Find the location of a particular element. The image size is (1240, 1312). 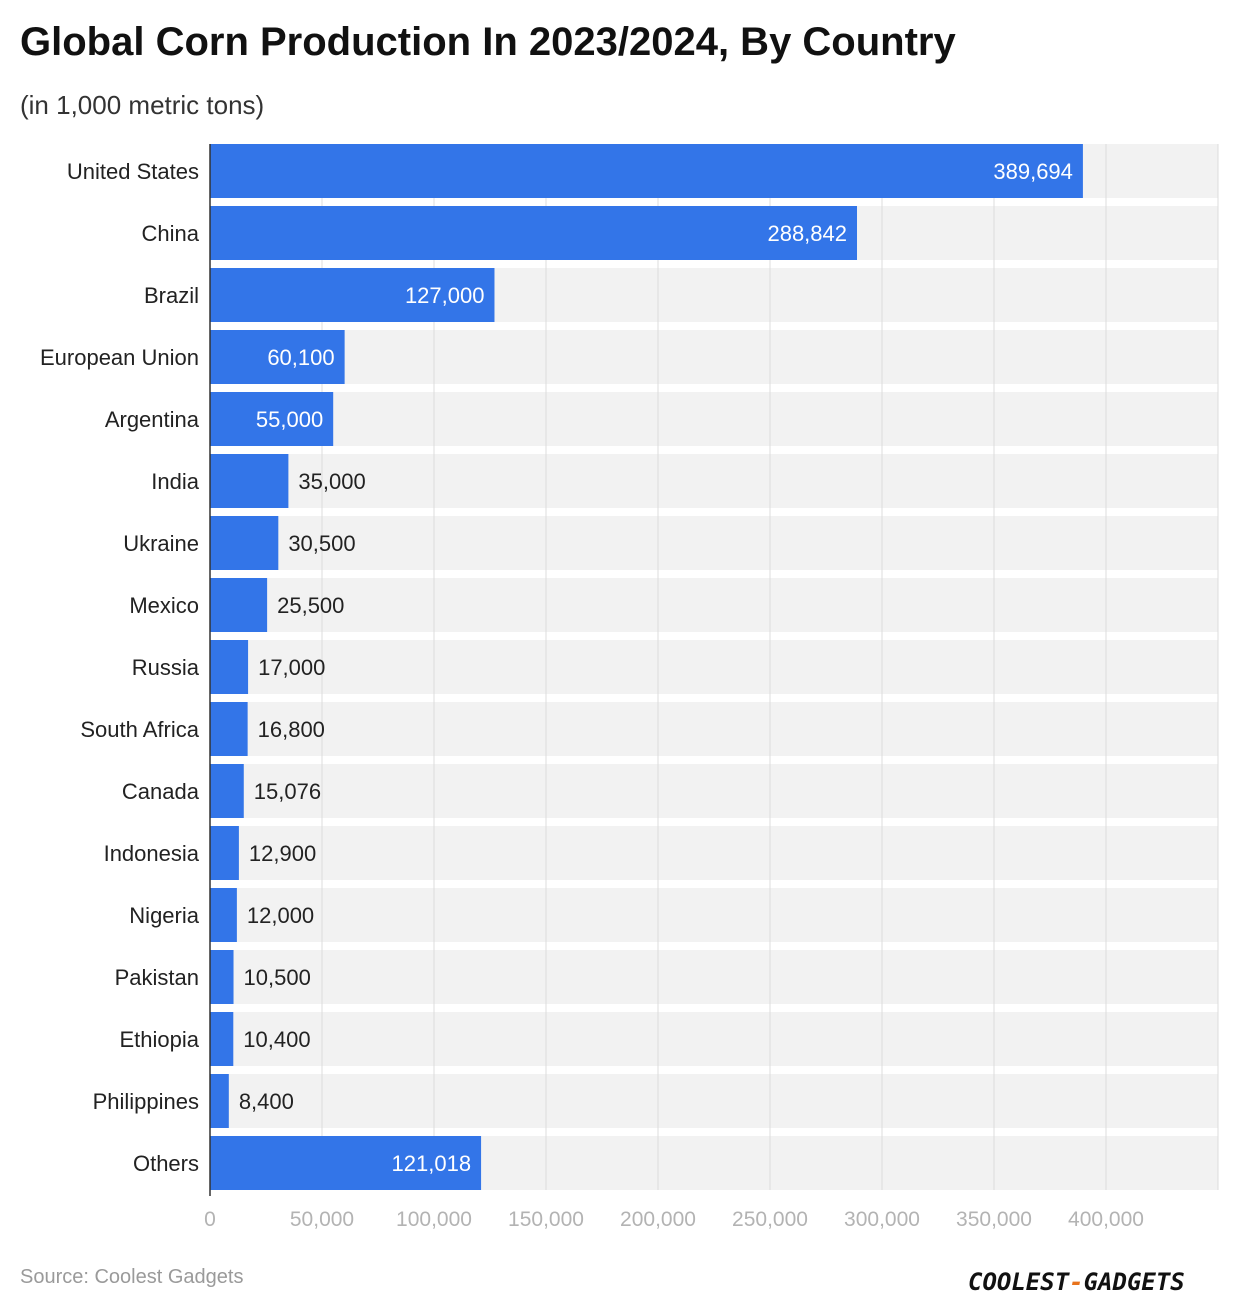

logo-dash: - is located at coordinates (1076, 1282).